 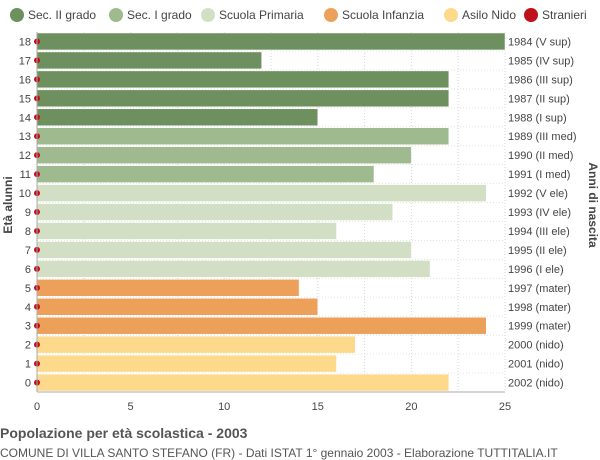 I want to click on y-tick-label: 1, so click(x=28, y=365).